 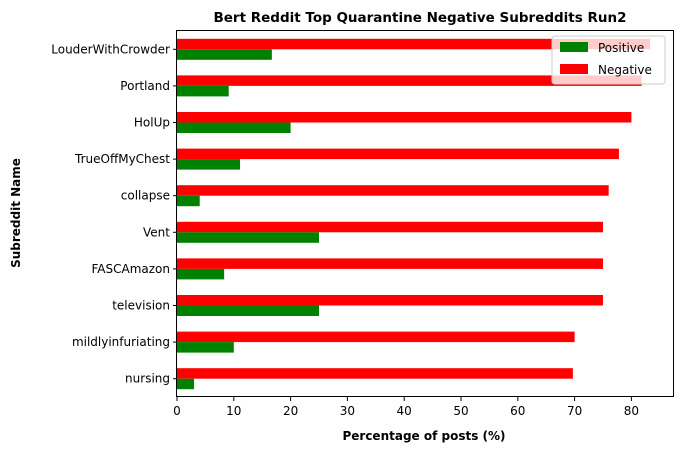 What do you see at coordinates (177, 411) in the screenshot?
I see `x-tick-label: 0` at bounding box center [177, 411].